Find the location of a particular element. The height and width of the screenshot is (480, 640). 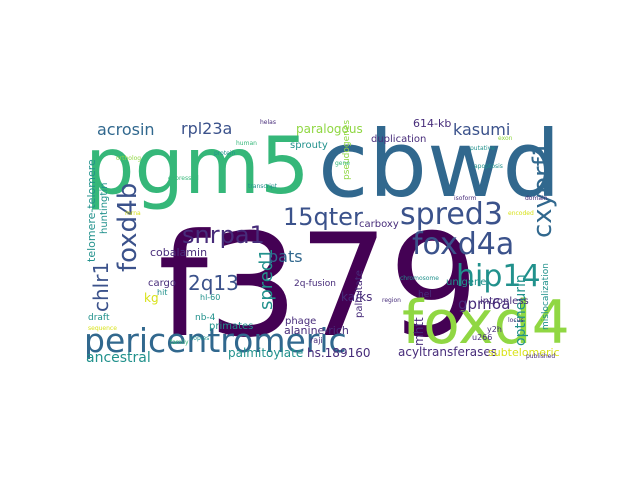

cloud-word: alanine-rich is located at coordinates (316, 330).